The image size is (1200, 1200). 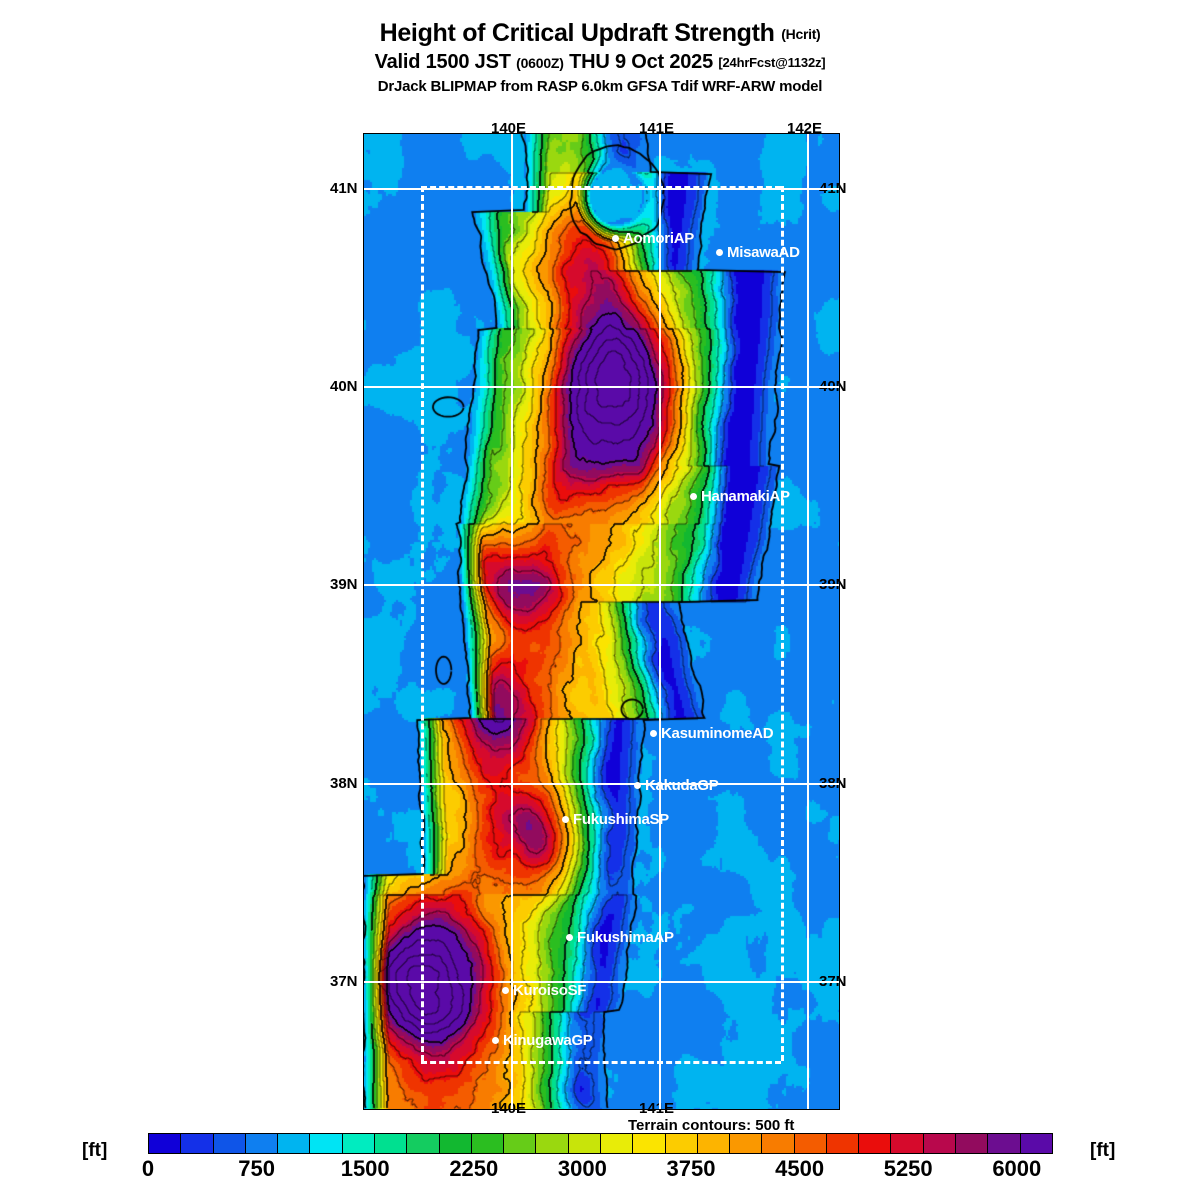 I want to click on station-marker-misawaad: MisawaAD, so click(x=758, y=253).